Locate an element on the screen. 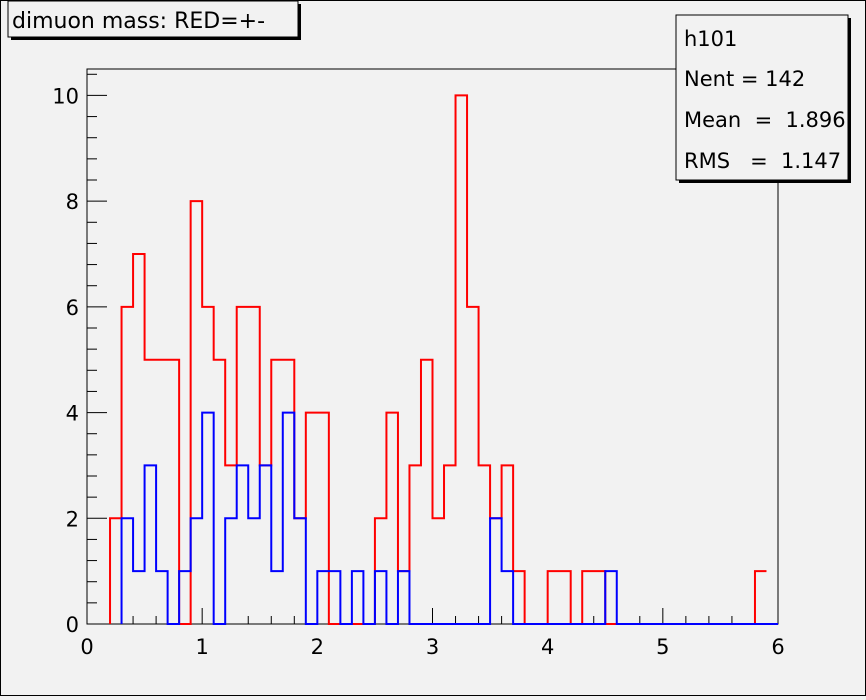 This screenshot has width=866, height=700. stats-rms: RMS = 1.147 is located at coordinates (762, 161).